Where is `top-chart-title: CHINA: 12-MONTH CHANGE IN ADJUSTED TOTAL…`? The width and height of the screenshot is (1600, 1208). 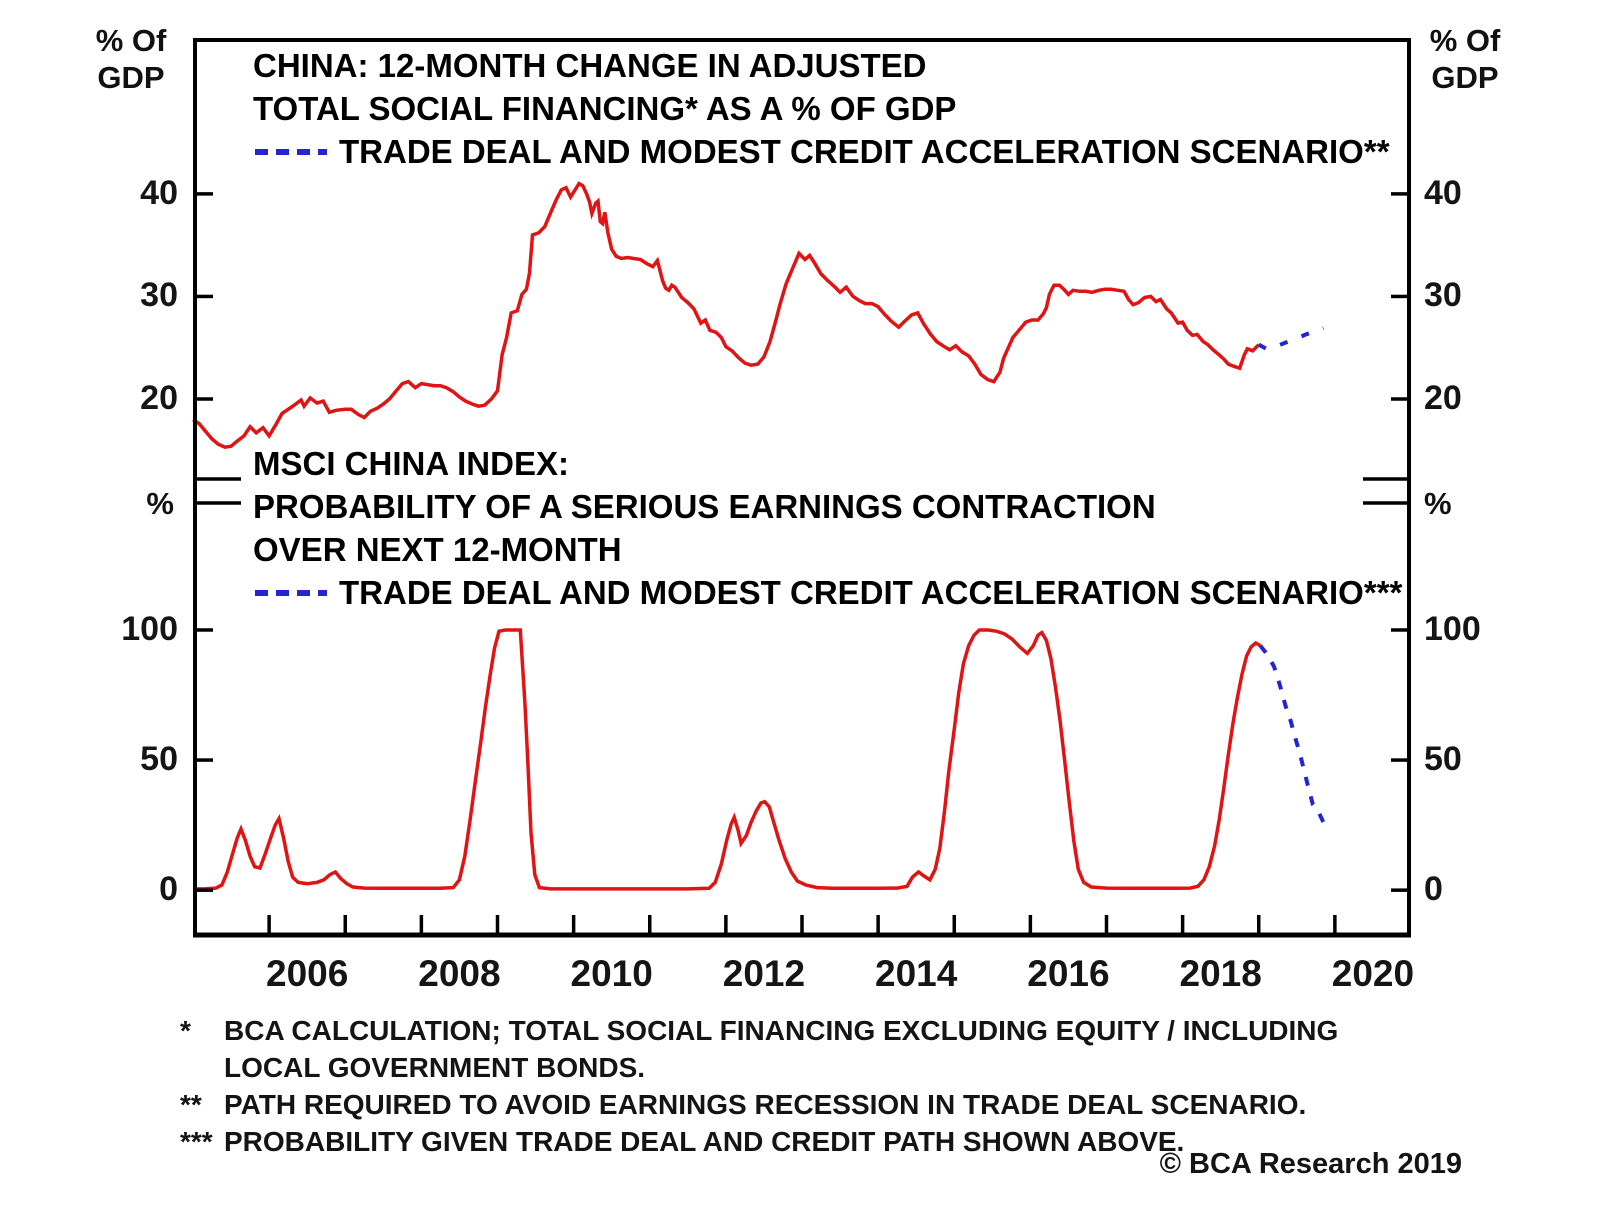 top-chart-title: CHINA: 12-MONTH CHANGE IN ADJUSTED TOTAL… is located at coordinates (821, 108).